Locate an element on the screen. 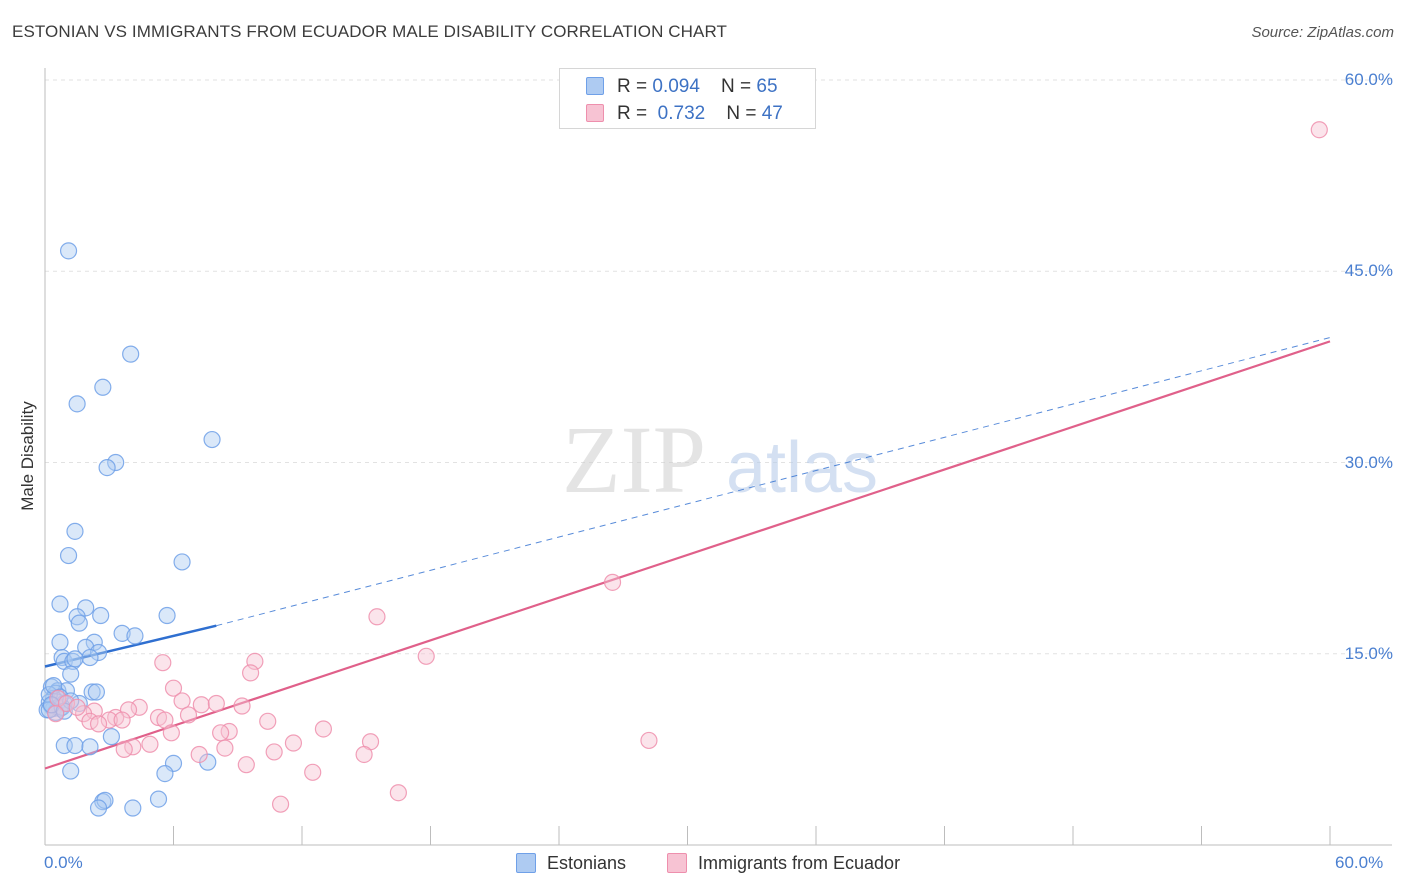 Image resolution: width=1406 pixels, height=892 pixels. x-tick-label-max: 60.0% is located at coordinates (1359, 862).